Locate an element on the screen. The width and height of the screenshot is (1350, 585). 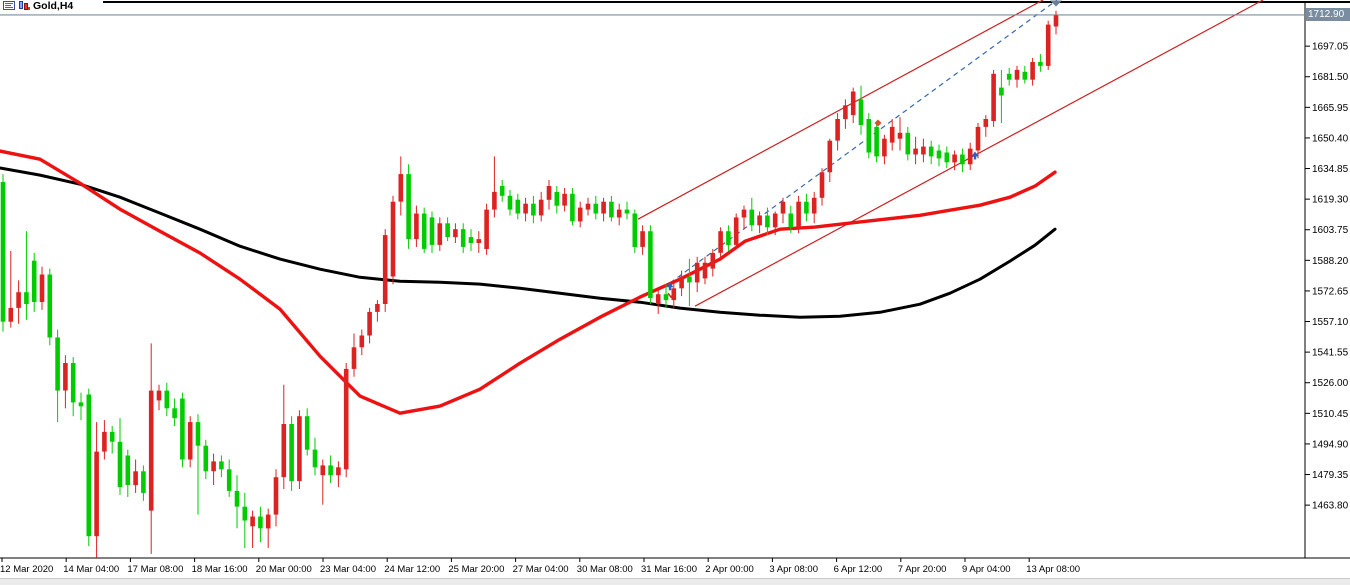
time-tick-label: 14 Mar 04:00 is located at coordinates (91, 569).